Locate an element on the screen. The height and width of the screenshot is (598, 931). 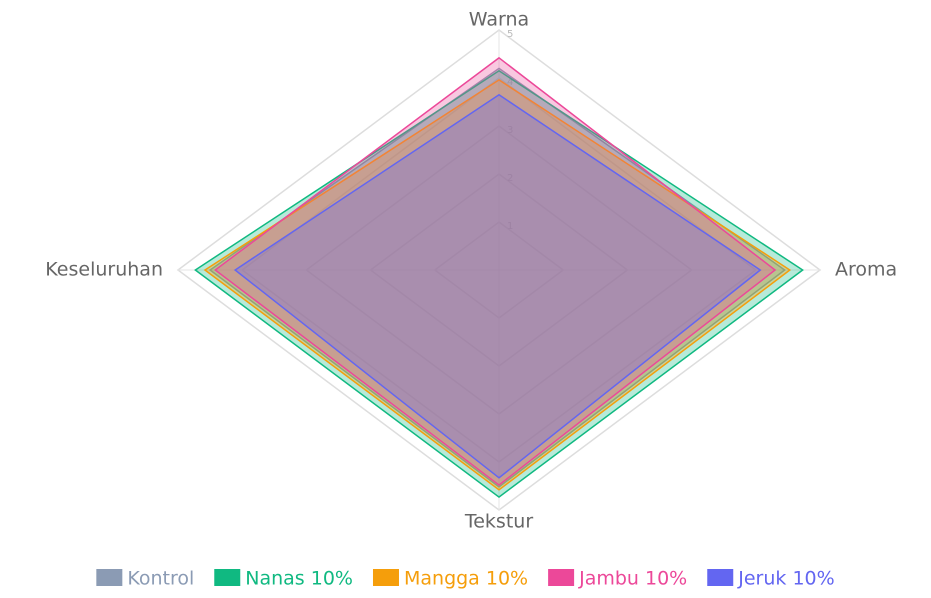
r-tick-label: 4 is located at coordinates (510, 82).